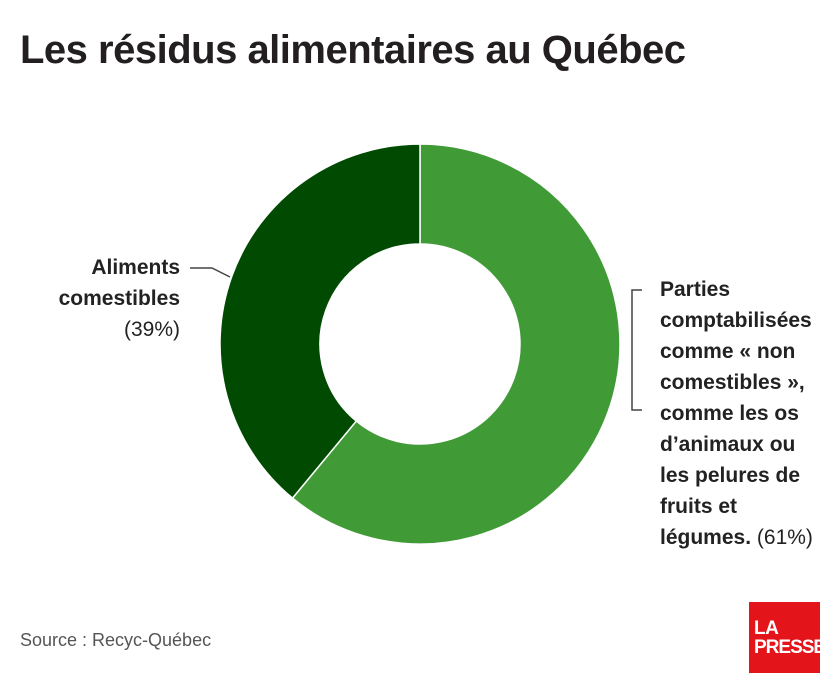 This screenshot has height=700, width=840. Describe the element at coordinates (728, 351) in the screenshot. I see `label-non-line-3: comme « non` at that location.